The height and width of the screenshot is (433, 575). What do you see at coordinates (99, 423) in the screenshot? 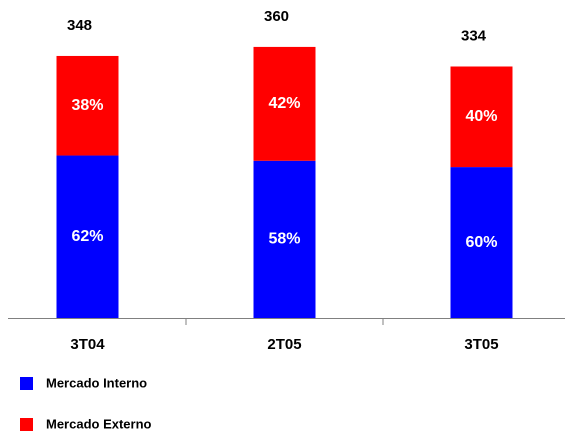
I see `legend-label: Mercado Externo` at bounding box center [99, 423].